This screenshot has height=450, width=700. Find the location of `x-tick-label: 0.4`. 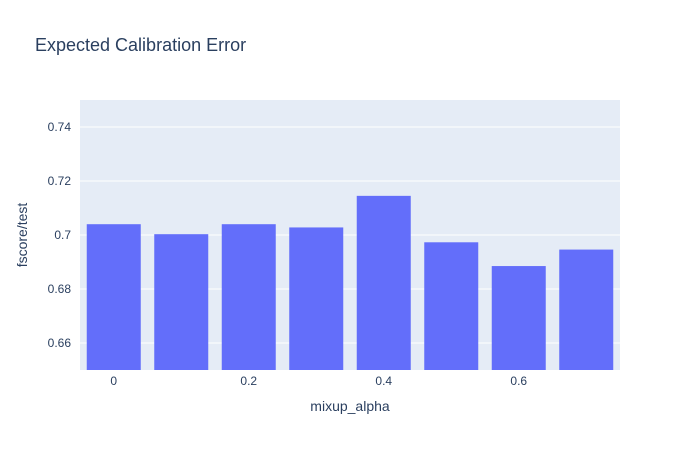

x-tick-label: 0.4 is located at coordinates (383, 381).